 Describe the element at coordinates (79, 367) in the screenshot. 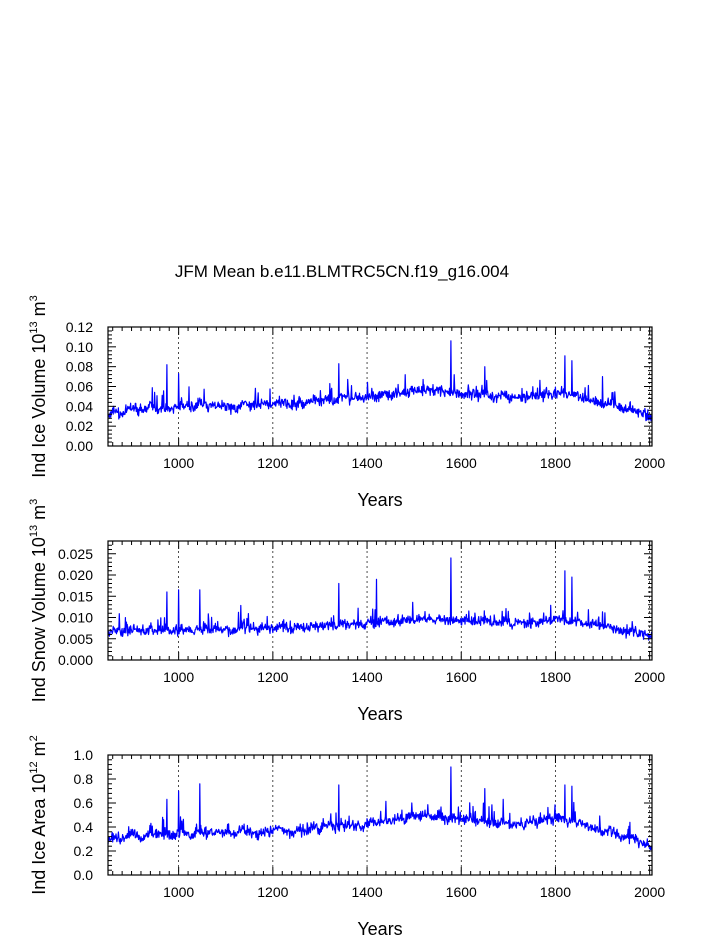

I see `y-tick-label: 0.08` at that location.